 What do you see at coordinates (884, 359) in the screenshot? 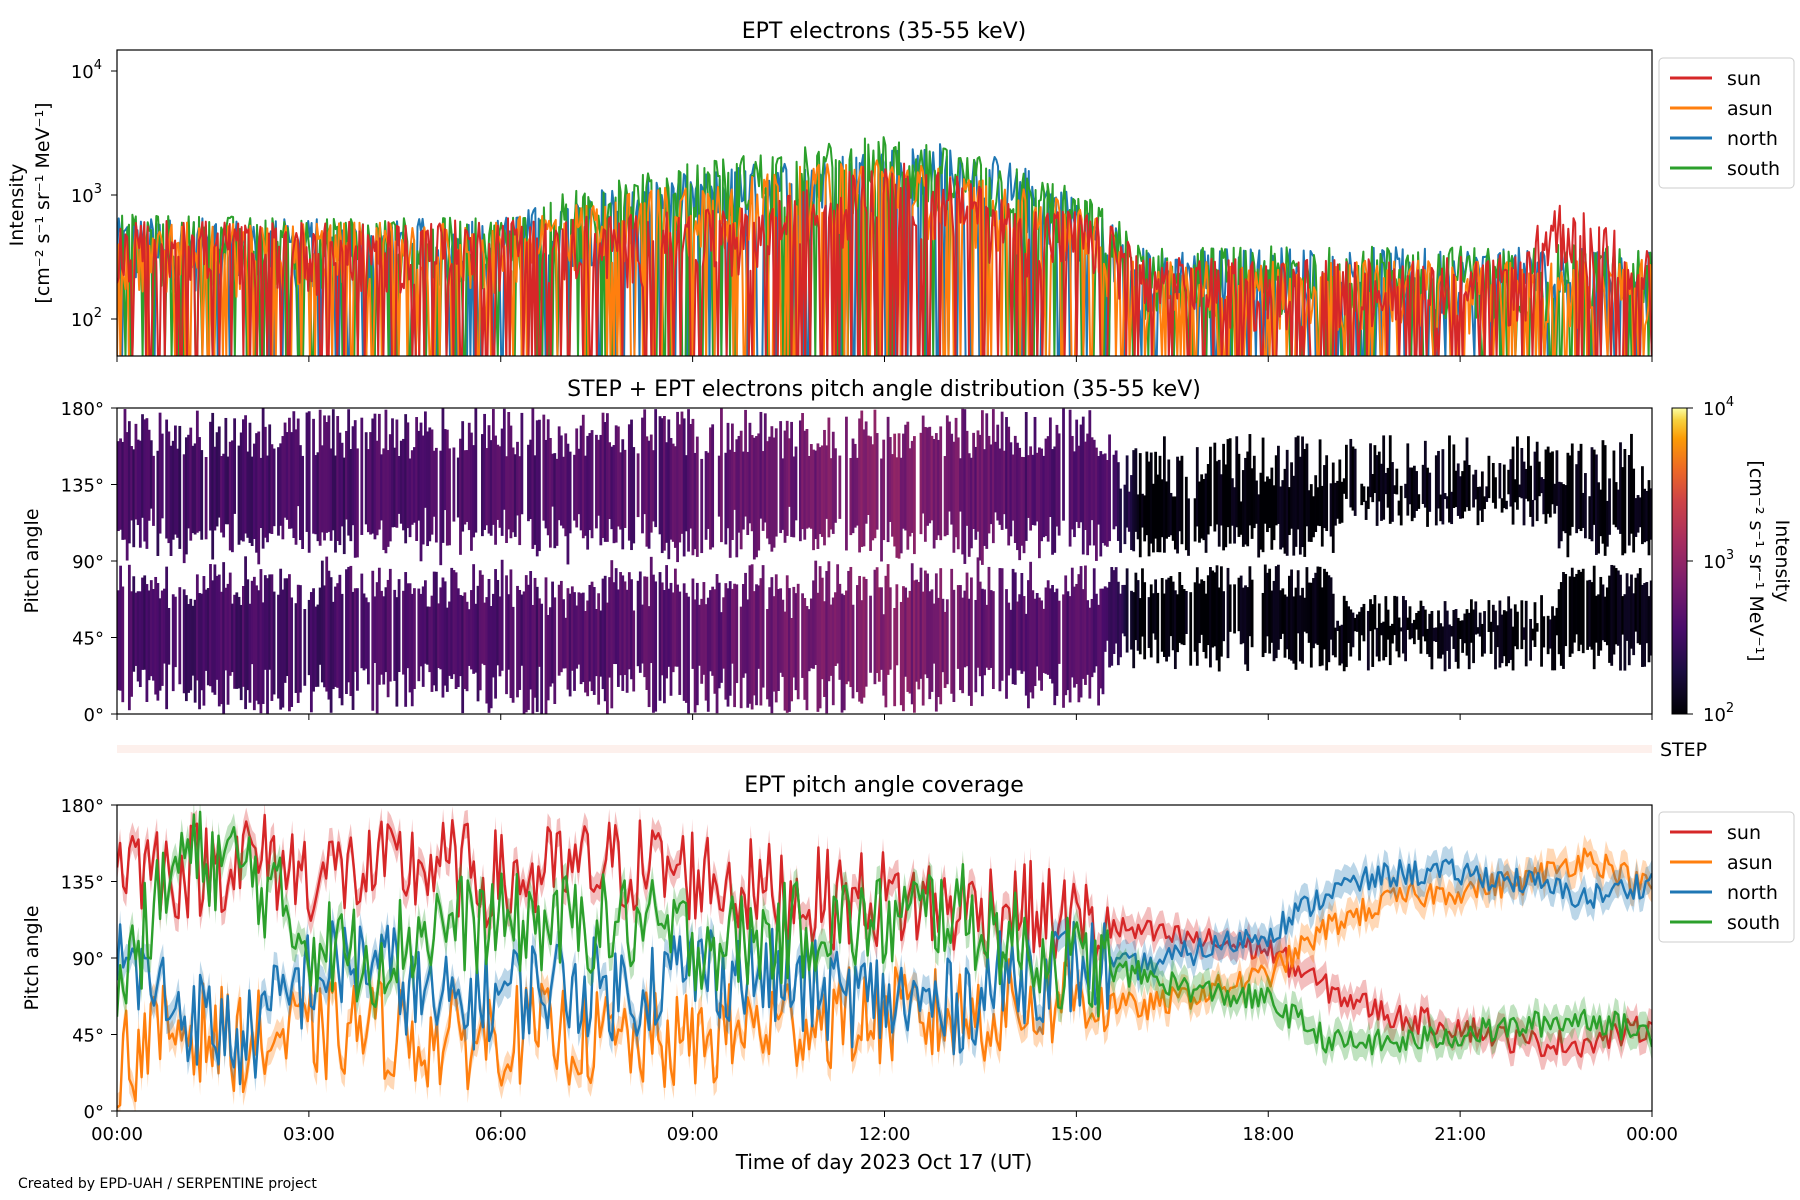
I see `panel1-x-ticks` at bounding box center [884, 359].